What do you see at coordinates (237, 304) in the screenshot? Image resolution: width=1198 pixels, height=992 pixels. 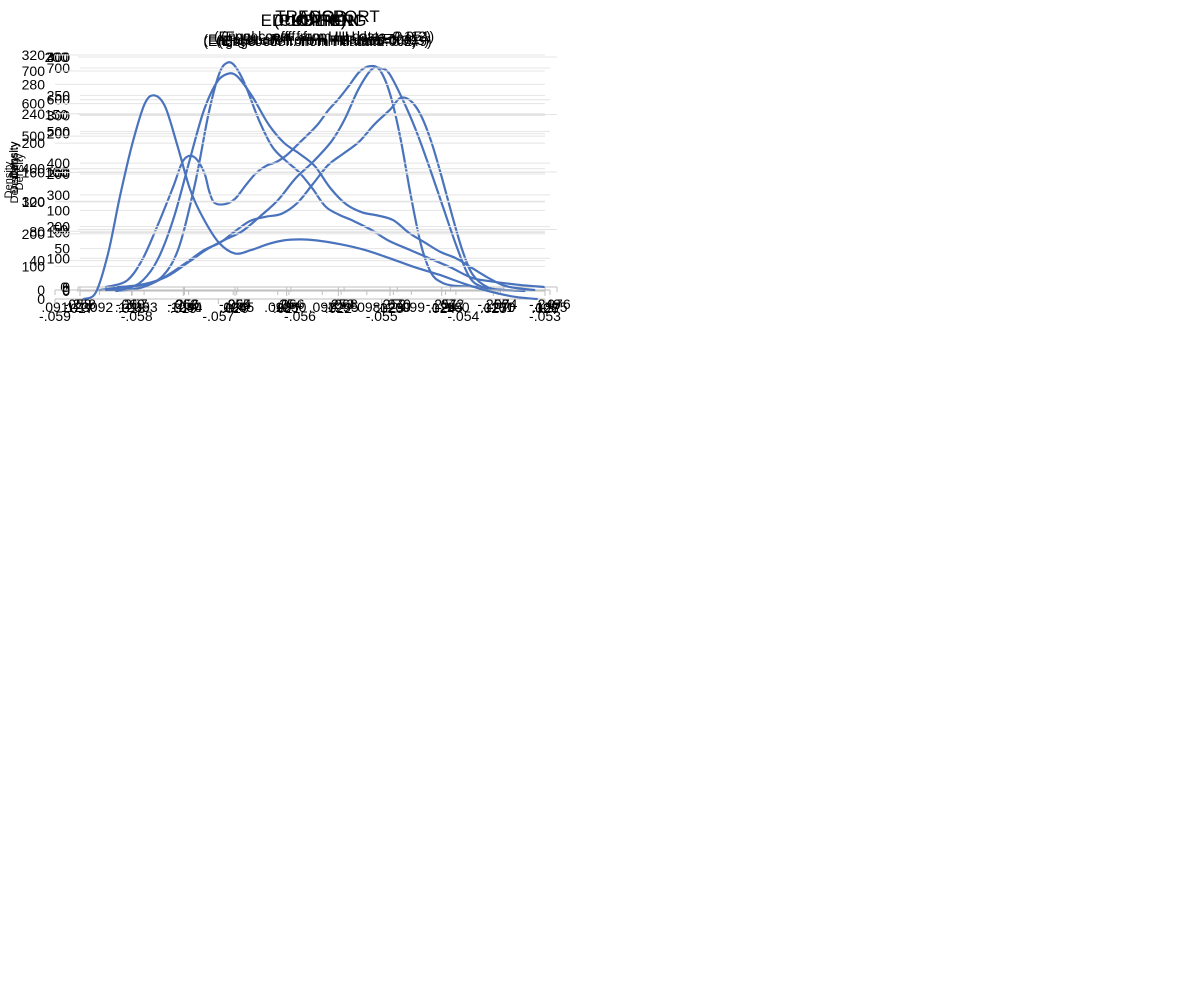 I see `x-tick-label: .064` at bounding box center [237, 304].